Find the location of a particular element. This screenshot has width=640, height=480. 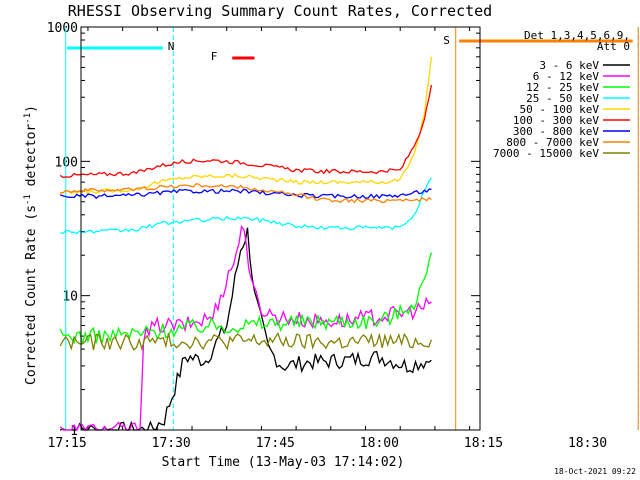

y-tick-label: 100 is located at coordinates (66, 162).